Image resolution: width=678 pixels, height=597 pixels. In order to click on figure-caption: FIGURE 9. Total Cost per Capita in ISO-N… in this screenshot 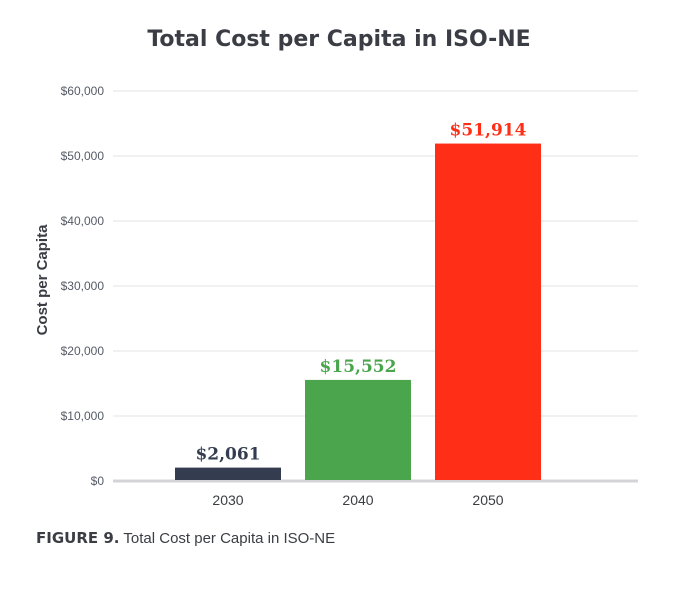, I will do `click(185, 538)`.